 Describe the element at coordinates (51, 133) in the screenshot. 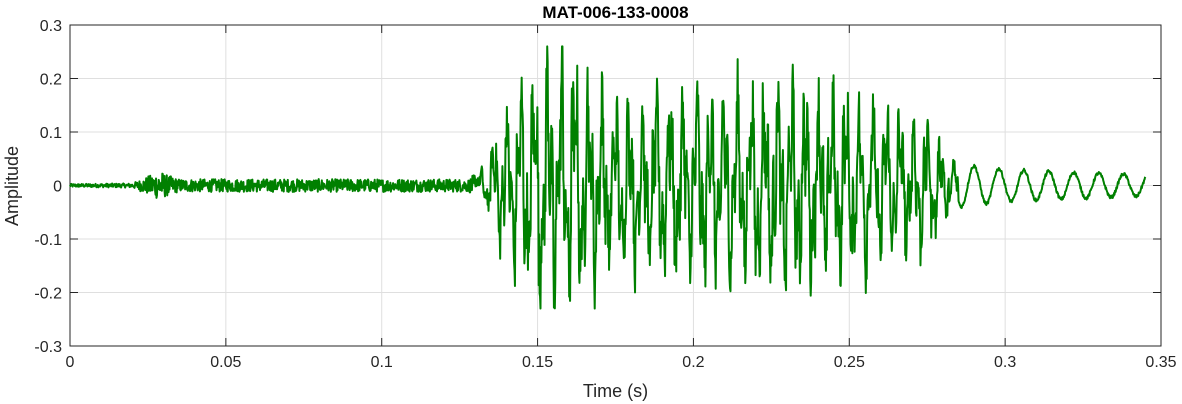

I see `y-tick-label: 0.1` at that location.